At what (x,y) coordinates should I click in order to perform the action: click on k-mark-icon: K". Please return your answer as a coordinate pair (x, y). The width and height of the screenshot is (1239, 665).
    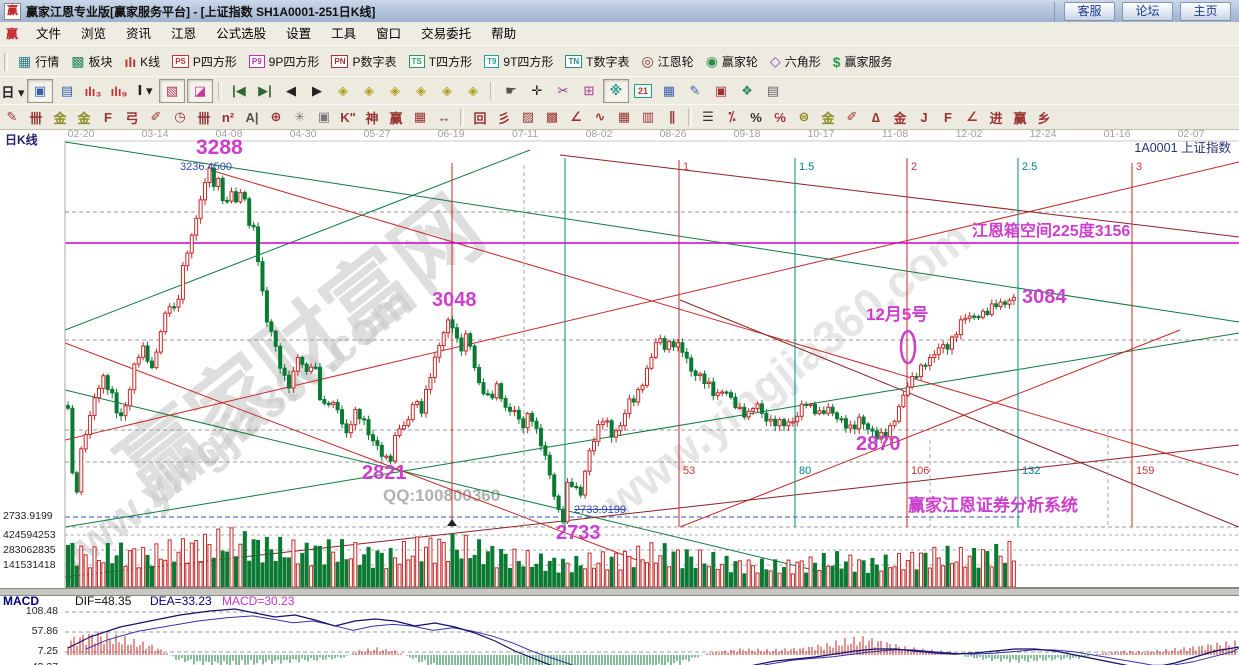
    Looking at the image, I should click on (348, 117).